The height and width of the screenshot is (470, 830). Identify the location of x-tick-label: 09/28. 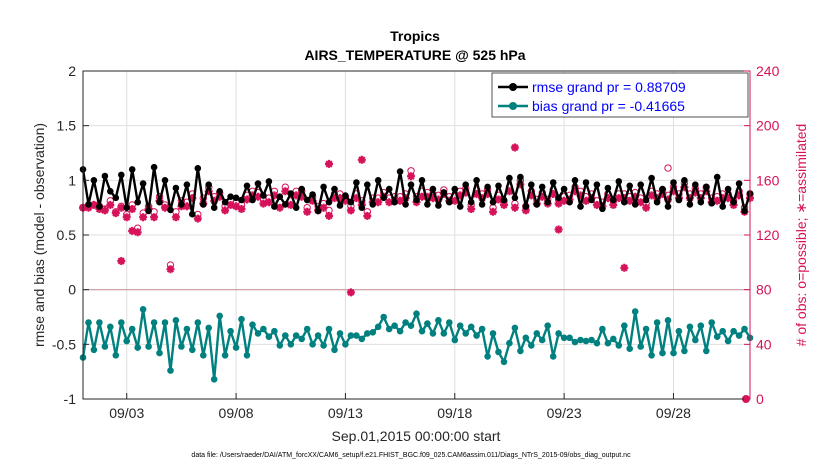
(673, 413).